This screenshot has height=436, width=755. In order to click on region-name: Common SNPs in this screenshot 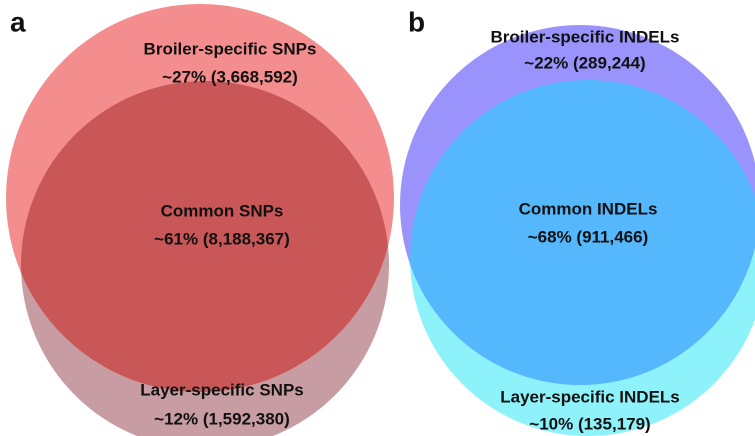, I will do `click(222, 210)`.